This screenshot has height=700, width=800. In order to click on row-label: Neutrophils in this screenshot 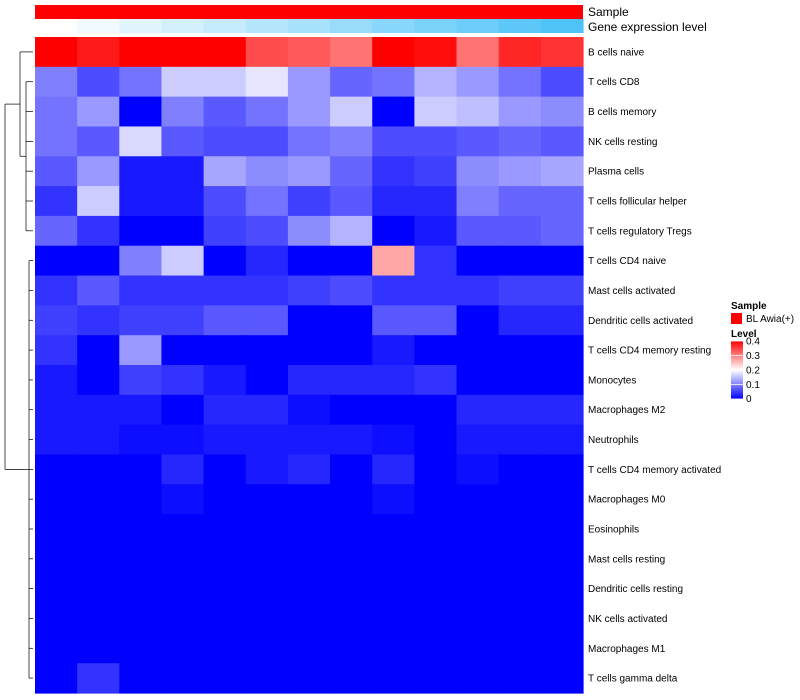, I will do `click(613, 440)`.